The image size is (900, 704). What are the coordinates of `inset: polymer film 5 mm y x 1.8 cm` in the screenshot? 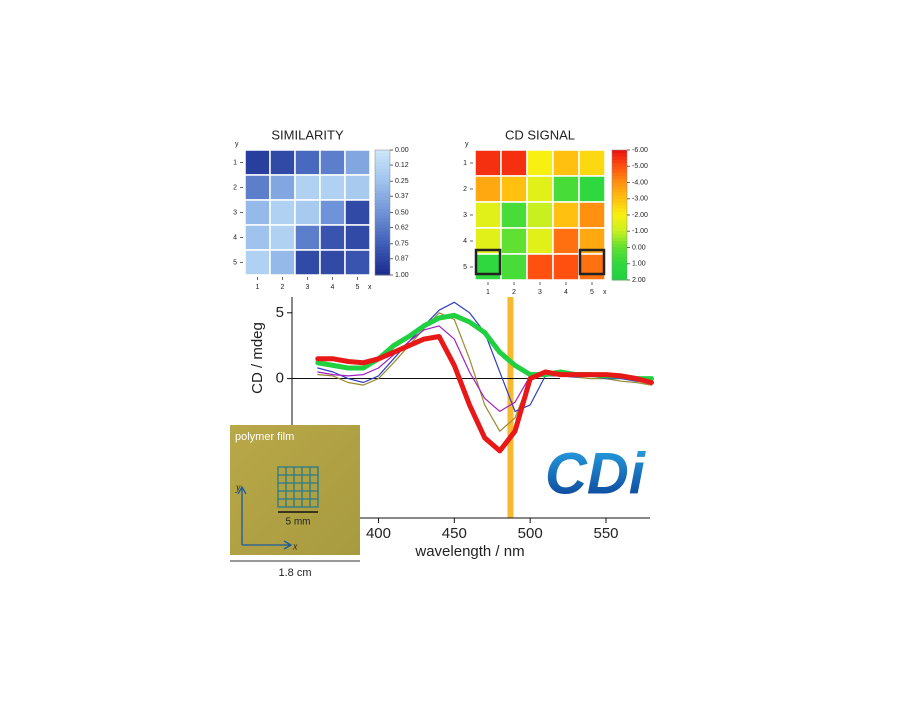 It's located at (295, 502).